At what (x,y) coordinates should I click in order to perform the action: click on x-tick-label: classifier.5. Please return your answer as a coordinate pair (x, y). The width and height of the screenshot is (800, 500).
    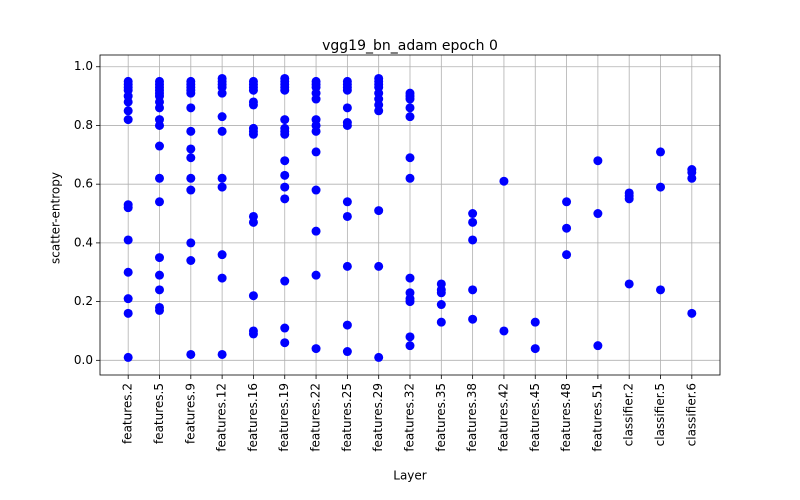
    Looking at the image, I should click on (660, 414).